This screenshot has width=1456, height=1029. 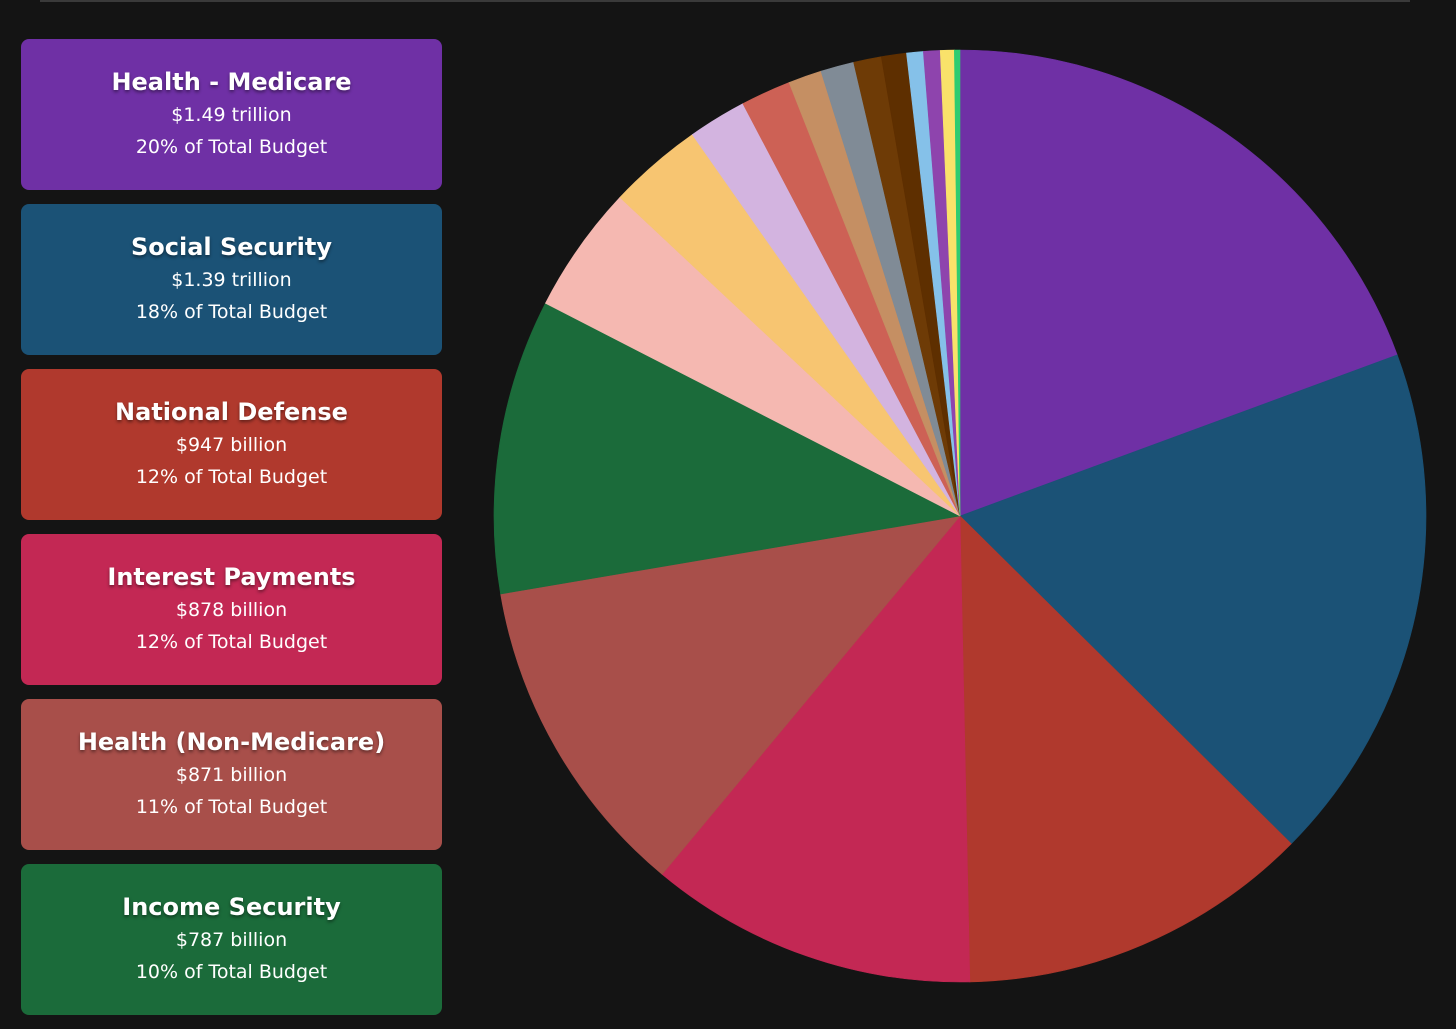 What do you see at coordinates (725, 1) in the screenshot?
I see `top-divider` at bounding box center [725, 1].